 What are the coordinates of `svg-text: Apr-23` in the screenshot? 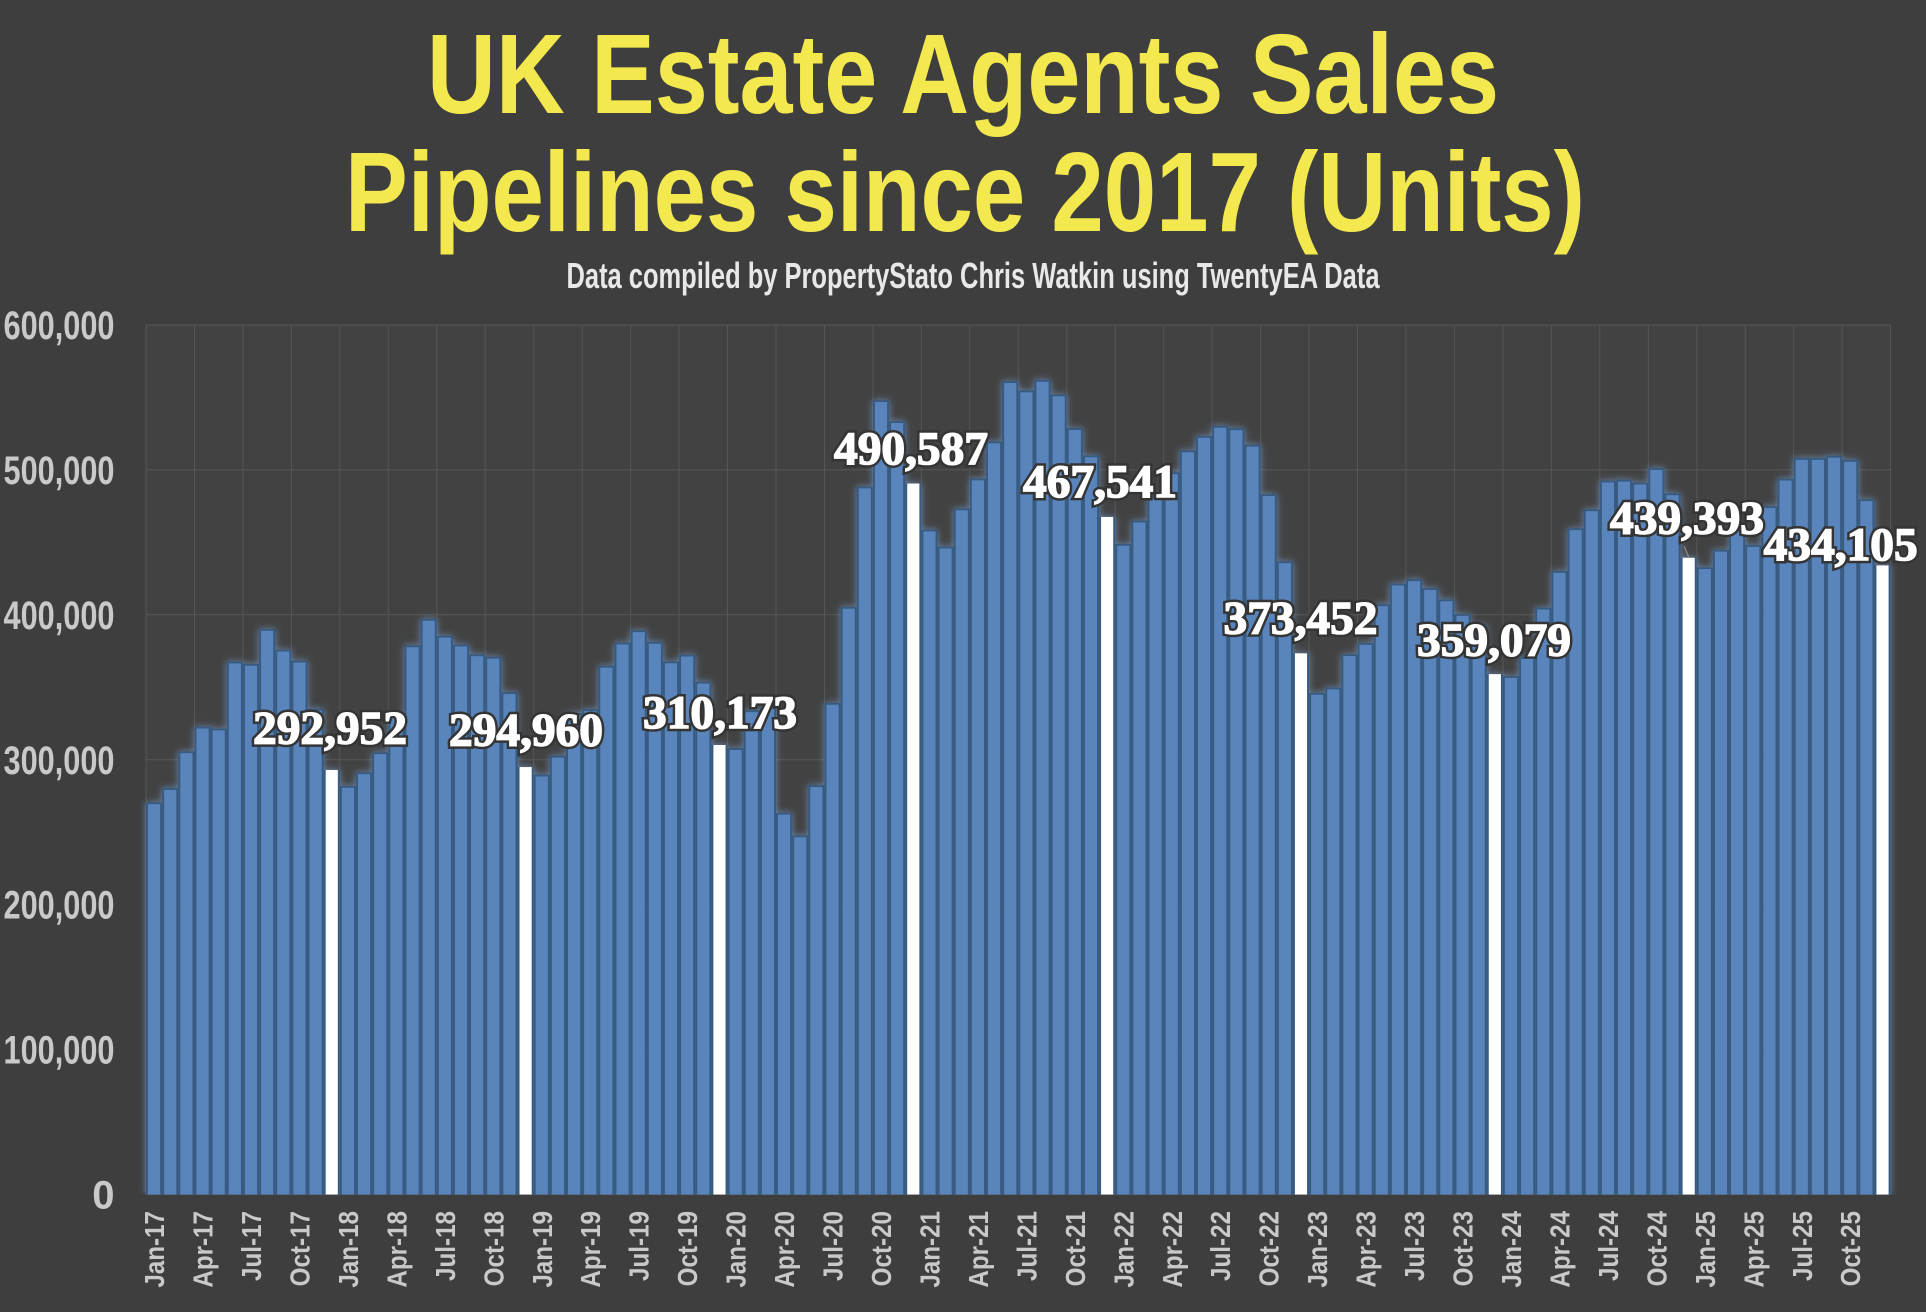 It's located at (1366, 1249).